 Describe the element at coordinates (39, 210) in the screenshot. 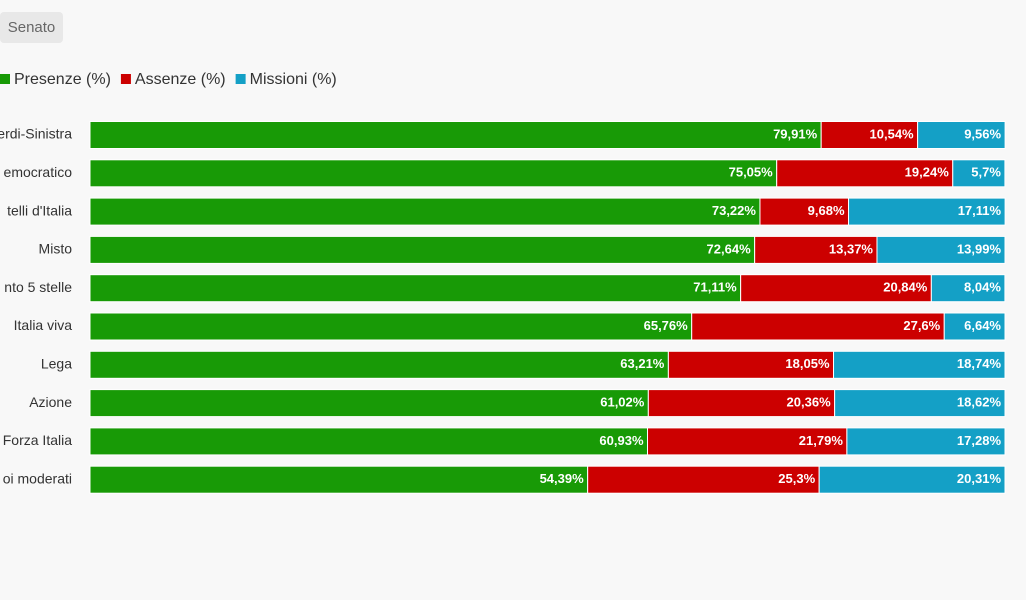

I see `y-tick-label: telli d'Italia` at that location.